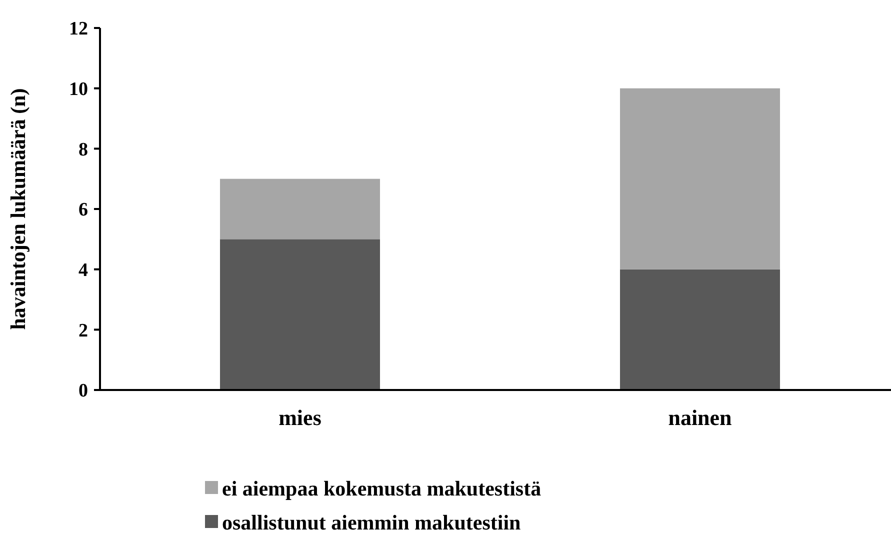  What do you see at coordinates (83, 270) in the screenshot?
I see `y-tick-label: 4` at bounding box center [83, 270].